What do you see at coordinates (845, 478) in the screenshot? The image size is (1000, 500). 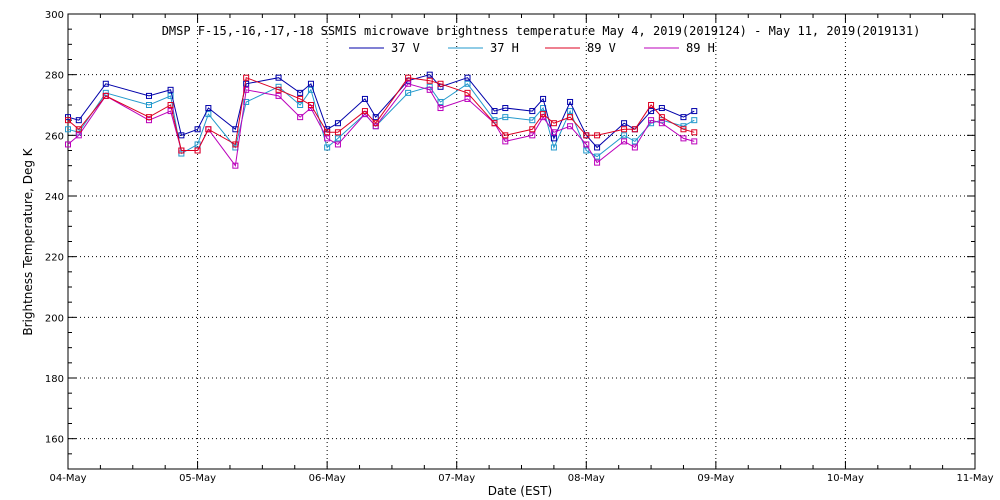 I see `x-tick-label: 10-May` at bounding box center [845, 478].